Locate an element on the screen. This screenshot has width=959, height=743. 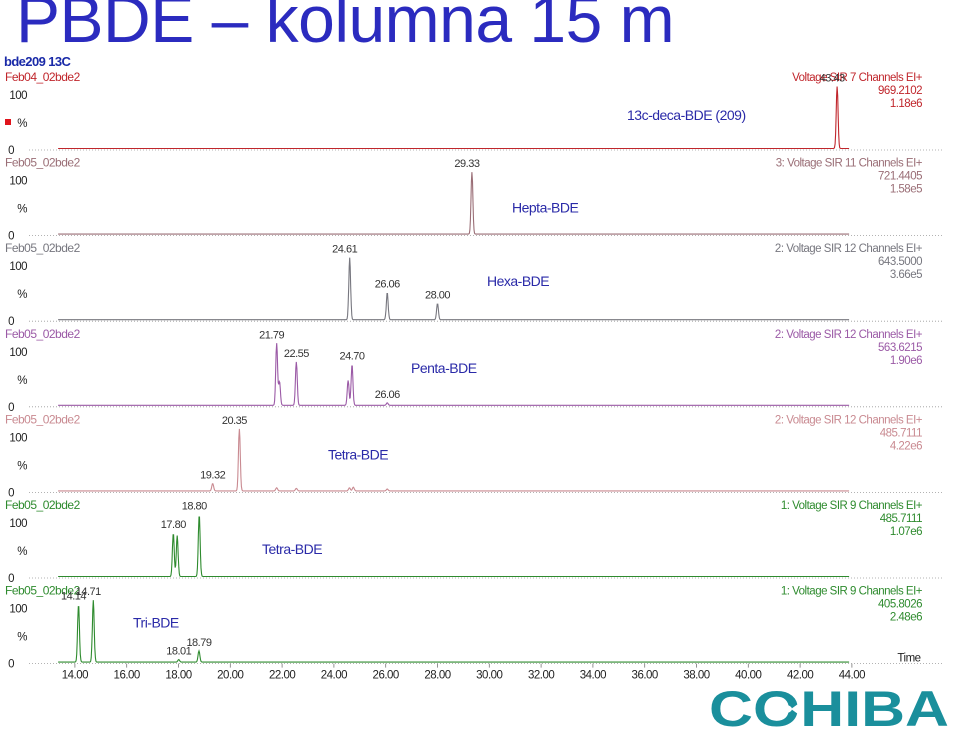
compound-label: 13c-deca-BDE (209) is located at coordinates (686, 115).